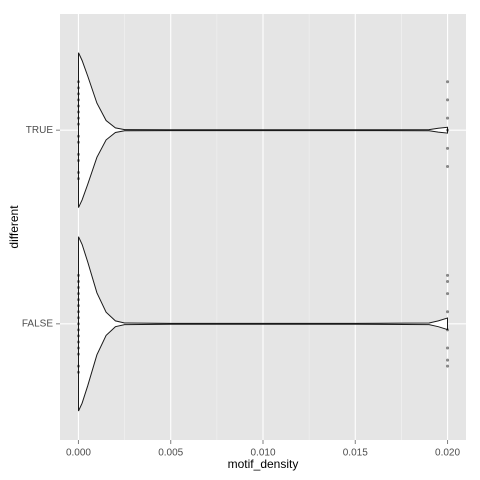 The height and width of the screenshot is (480, 480). What do you see at coordinates (263, 464) in the screenshot?
I see `x-axis-title: motif_density` at bounding box center [263, 464].